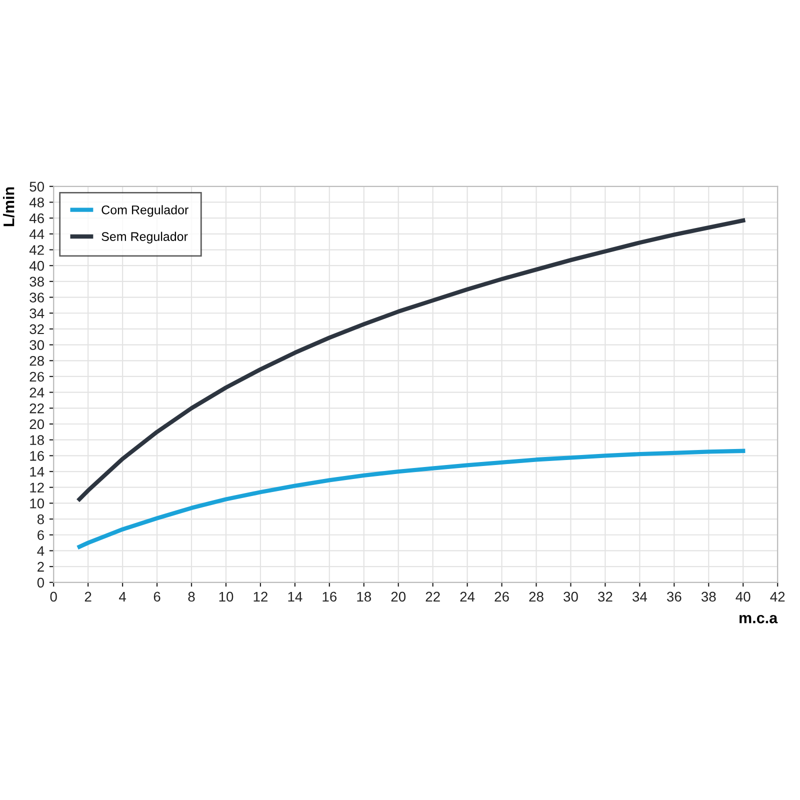 Image resolution: width=800 pixels, height=800 pixels. Describe the element at coordinates (295, 597) in the screenshot. I see `x-tick-label: 14` at that location.